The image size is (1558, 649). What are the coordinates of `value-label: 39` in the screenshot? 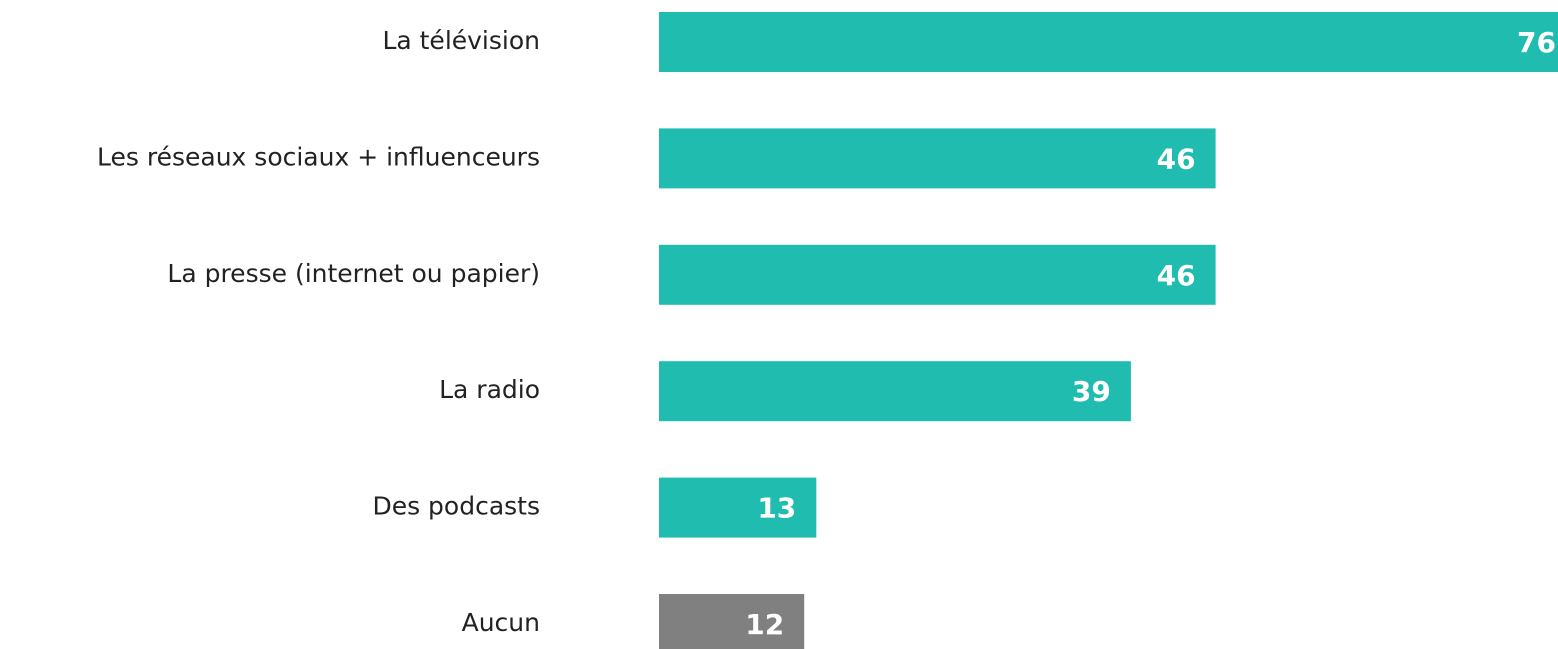 It's located at (1091, 391).